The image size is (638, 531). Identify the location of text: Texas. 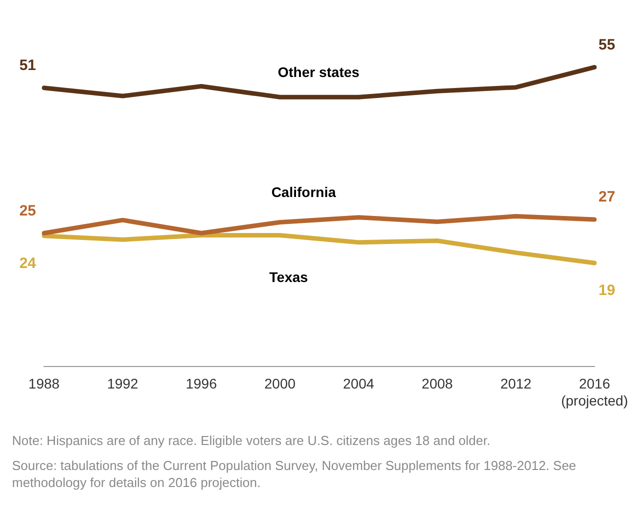
(288, 277).